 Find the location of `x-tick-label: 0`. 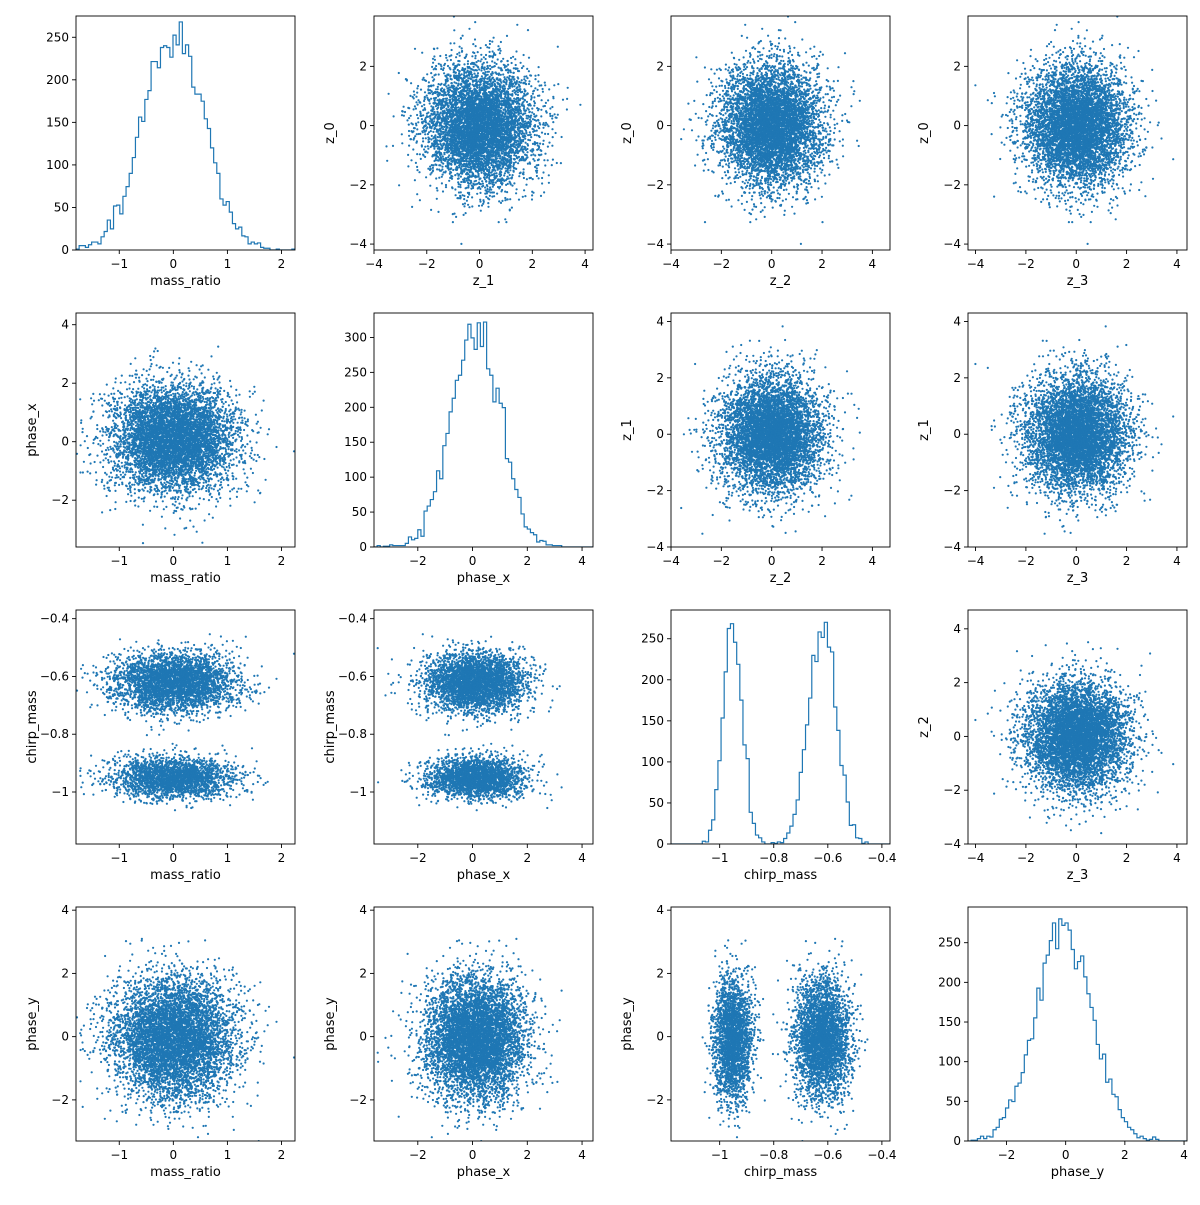

x-tick-label: 0 is located at coordinates (174, 264).